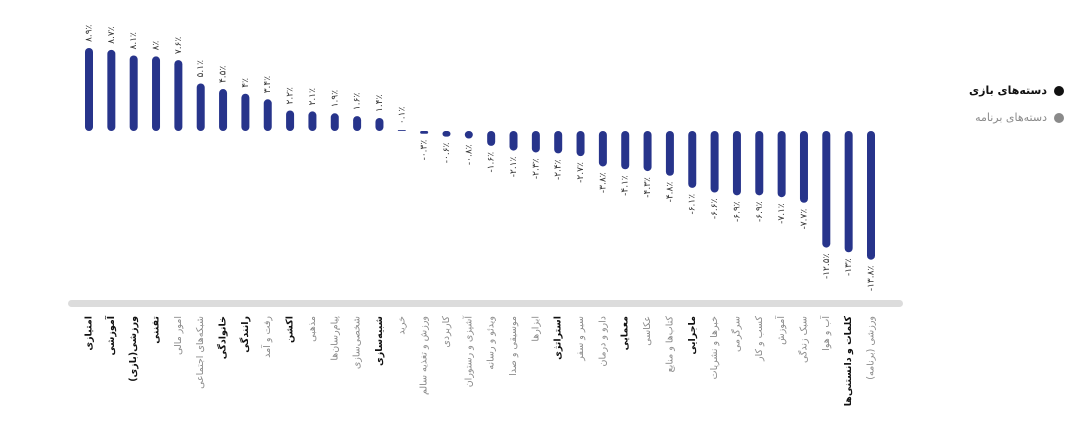 Image resolution: width=1080 pixels, height=421 pixels. What do you see at coordinates (112, 35) in the screenshot?
I see `value-label: ۸.۷٪` at bounding box center [112, 35].